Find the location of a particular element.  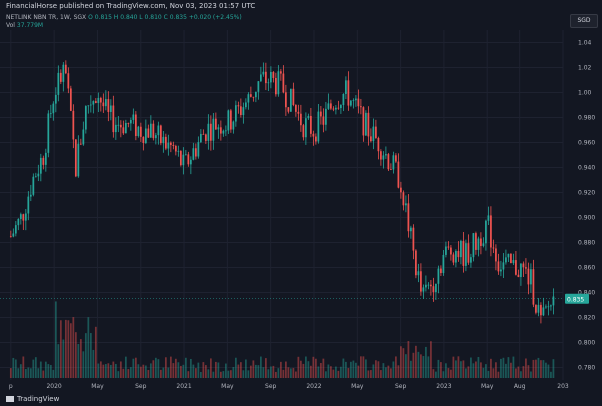

current-price-label: 0.835 is located at coordinates (575, 299).